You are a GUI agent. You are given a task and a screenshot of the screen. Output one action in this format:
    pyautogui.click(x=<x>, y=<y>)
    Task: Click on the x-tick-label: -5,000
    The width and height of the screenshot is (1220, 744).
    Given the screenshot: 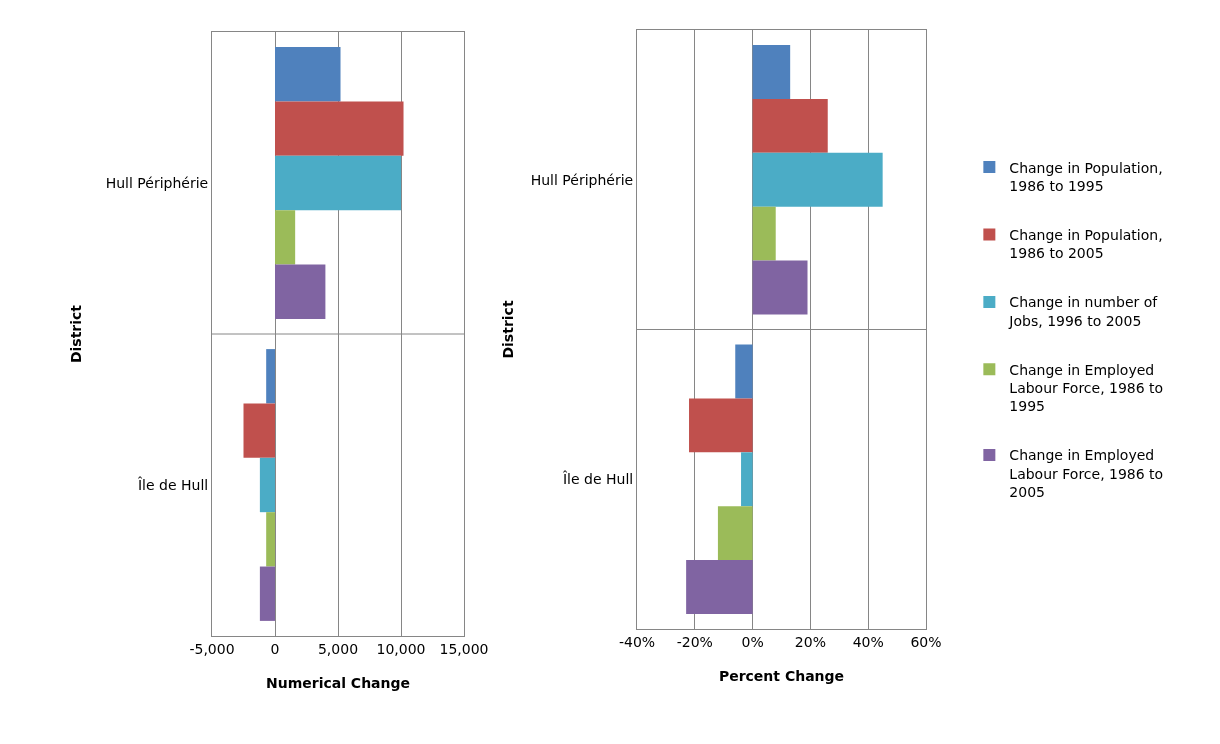 What is the action you would take?
    pyautogui.click(x=212, y=648)
    